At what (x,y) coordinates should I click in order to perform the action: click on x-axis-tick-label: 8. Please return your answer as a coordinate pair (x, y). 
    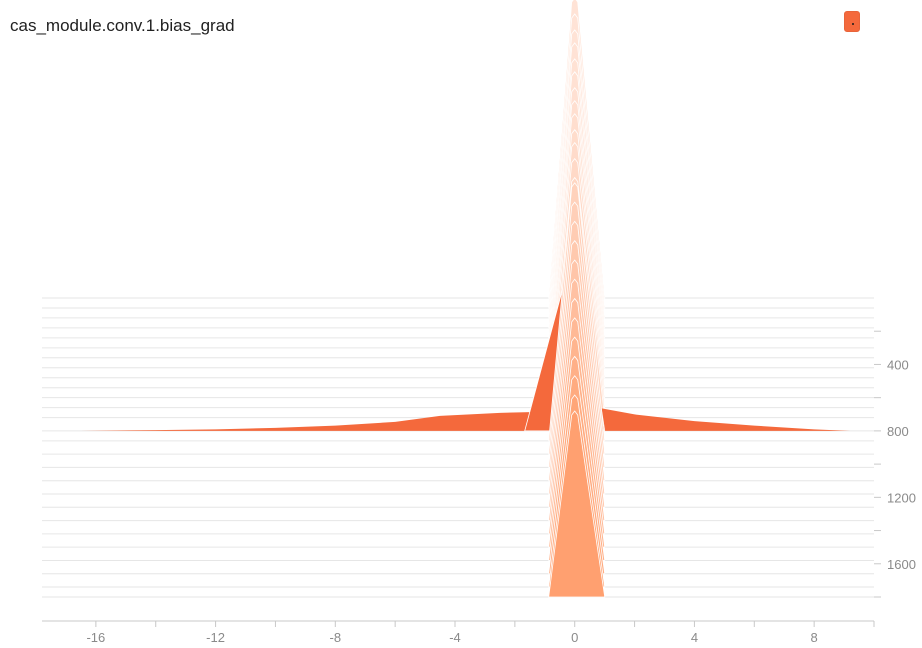
    Looking at the image, I should click on (814, 637).